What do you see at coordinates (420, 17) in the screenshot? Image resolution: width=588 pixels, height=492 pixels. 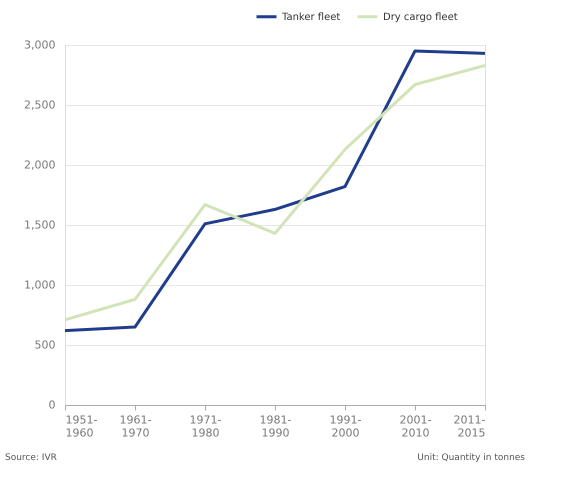 I see `legend-label: Dry cargo fleet` at bounding box center [420, 17].